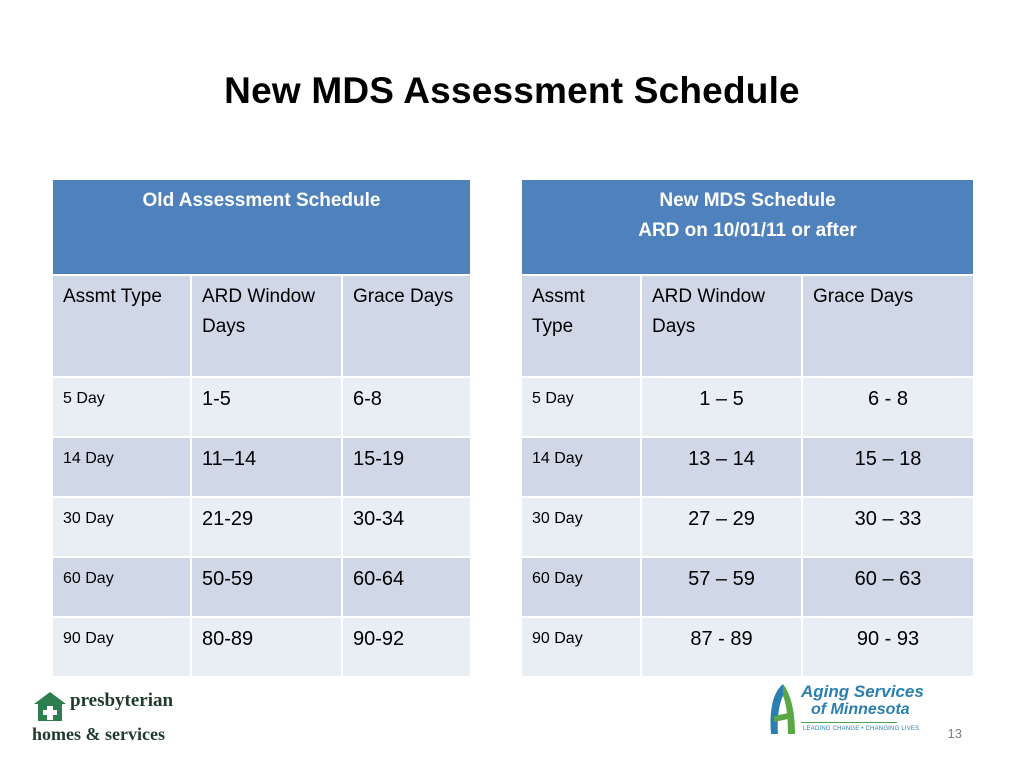  I want to click on page-number: 13, so click(954, 733).